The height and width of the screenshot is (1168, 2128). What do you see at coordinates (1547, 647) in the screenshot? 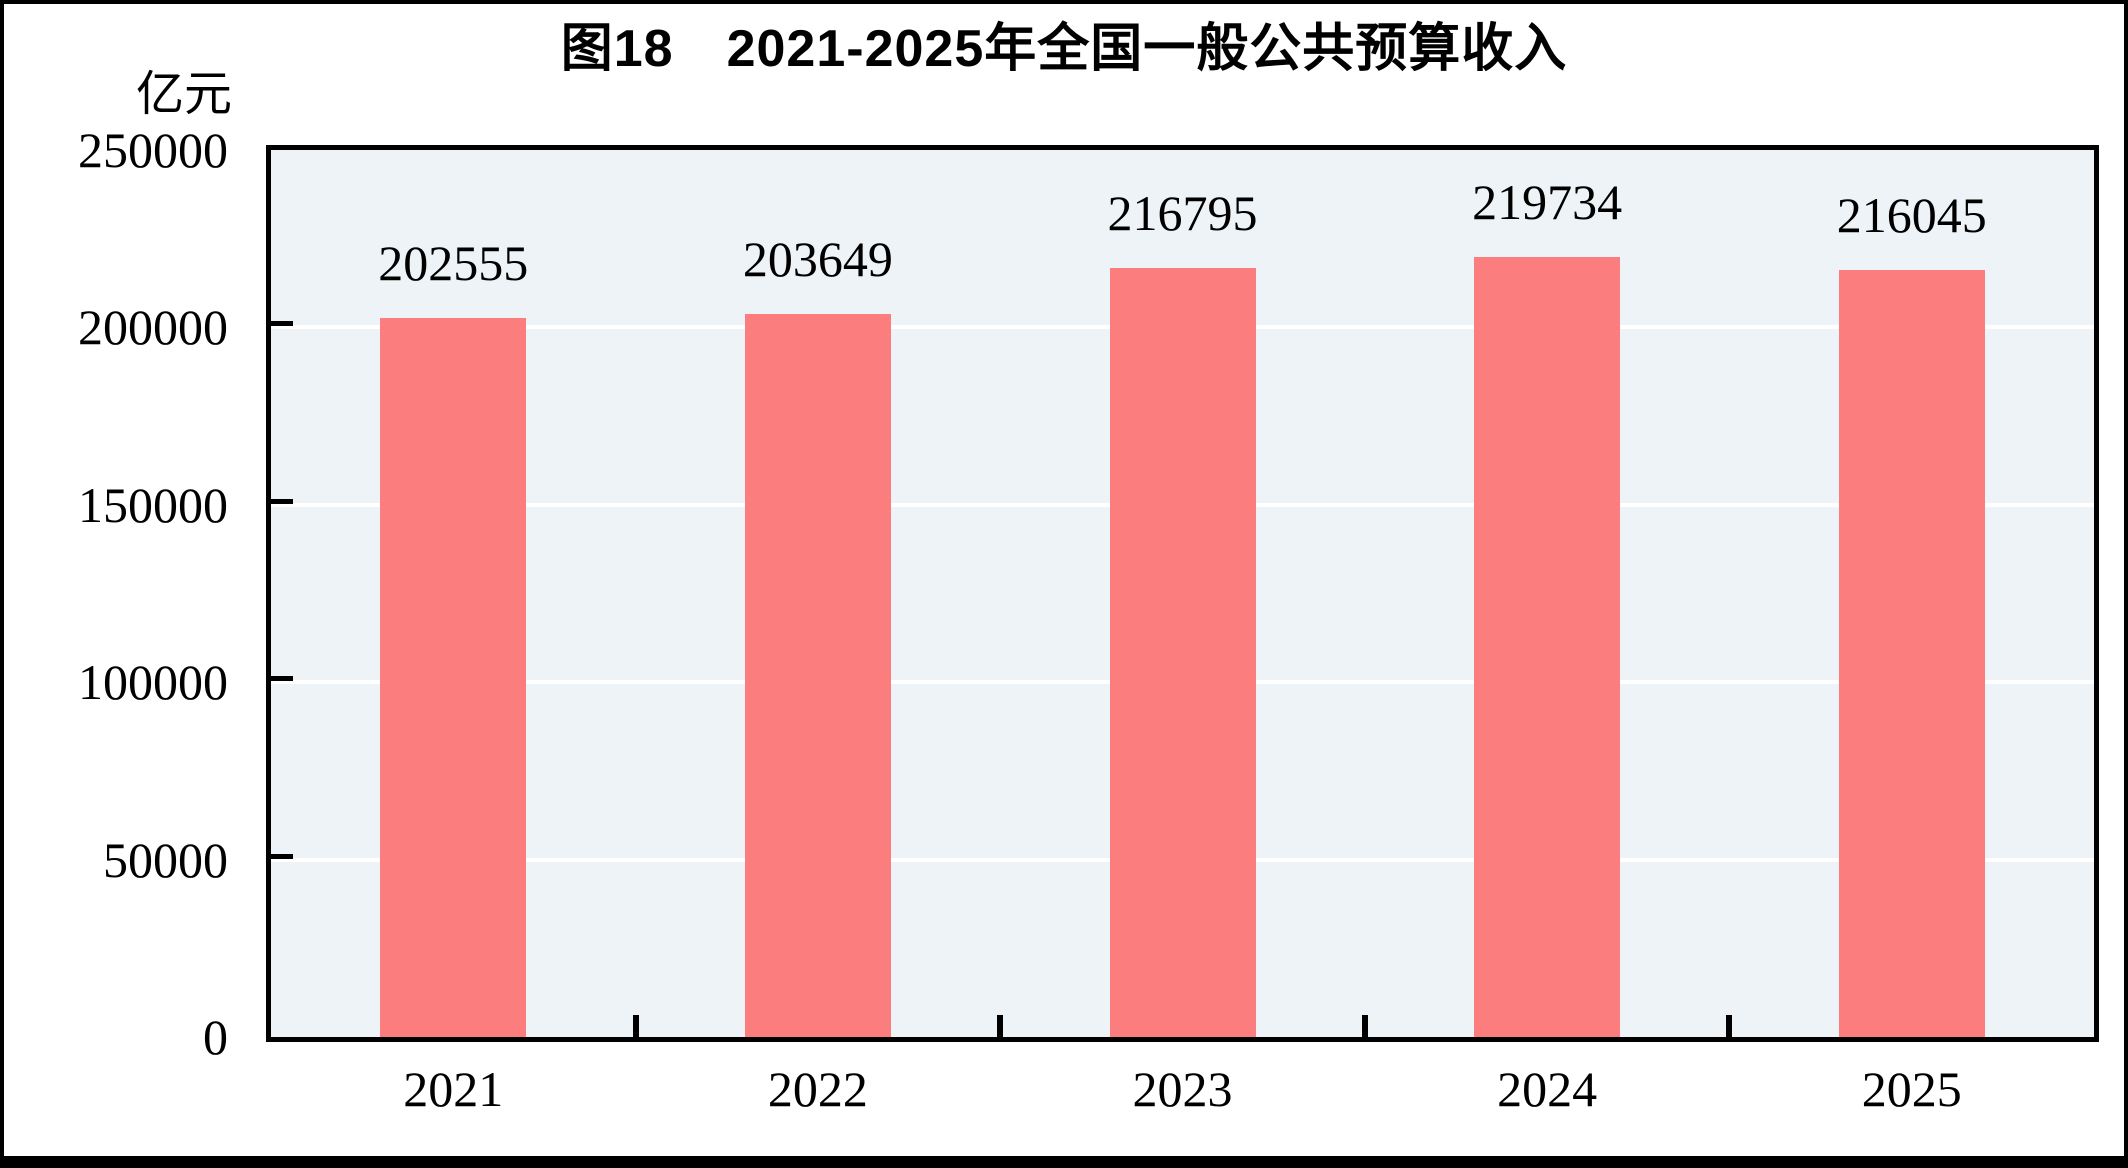
I see `bar-2024` at bounding box center [1547, 647].